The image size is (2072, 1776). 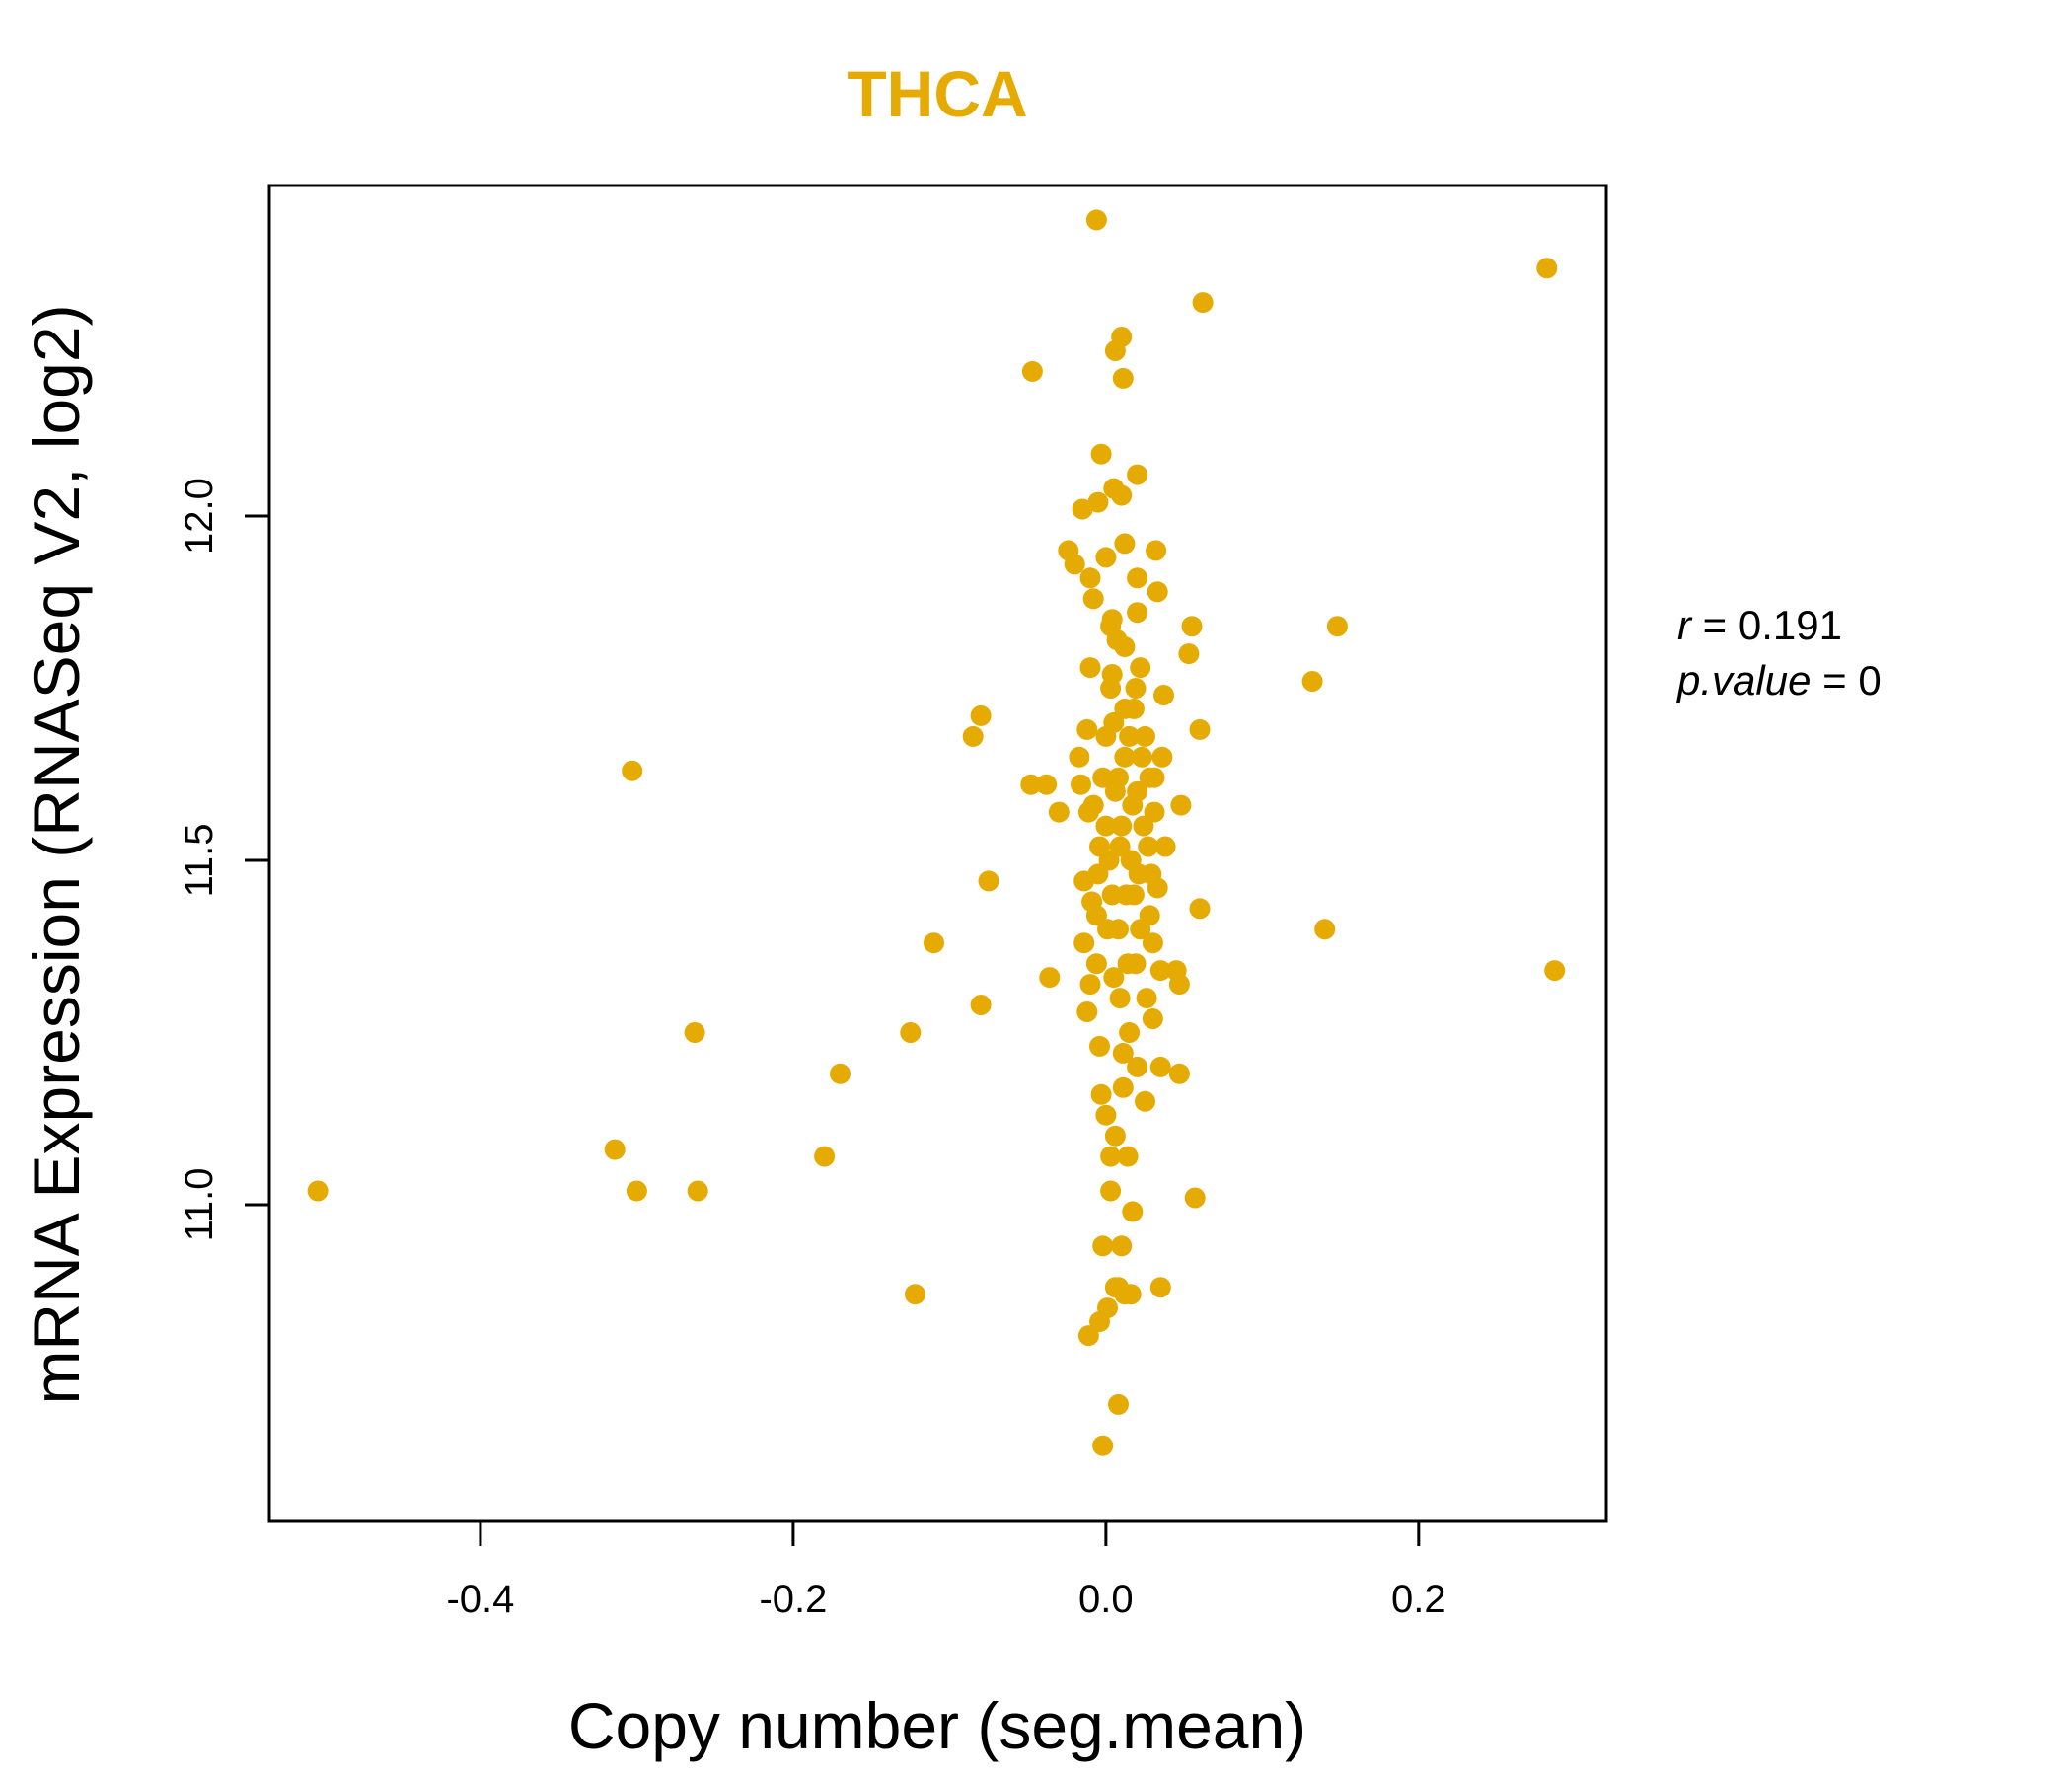 I want to click on r-equals: =, so click(x=1715, y=625).